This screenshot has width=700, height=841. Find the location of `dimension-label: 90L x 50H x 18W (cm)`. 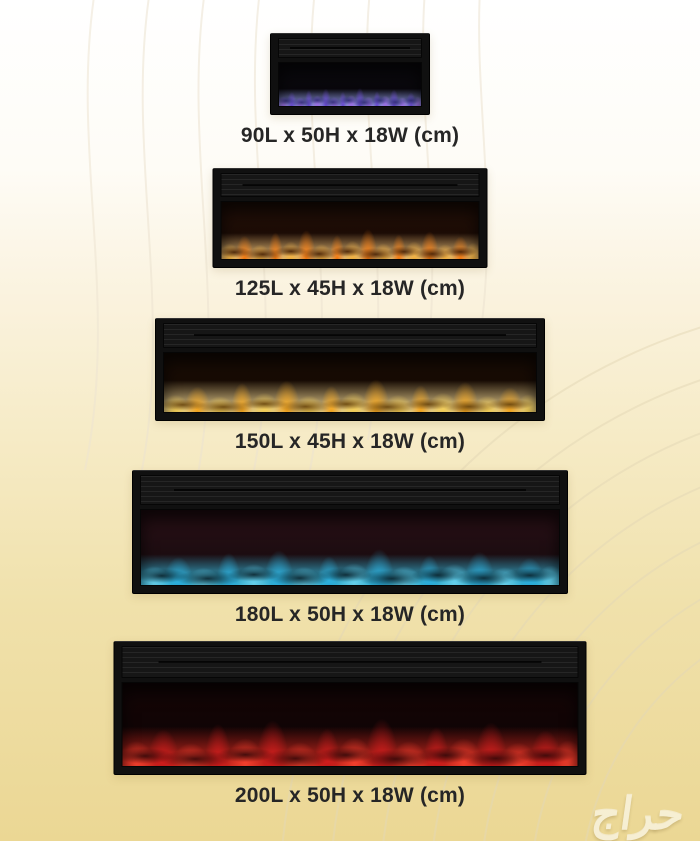

dimension-label: 90L x 50H x 18W (cm) is located at coordinates (350, 135).